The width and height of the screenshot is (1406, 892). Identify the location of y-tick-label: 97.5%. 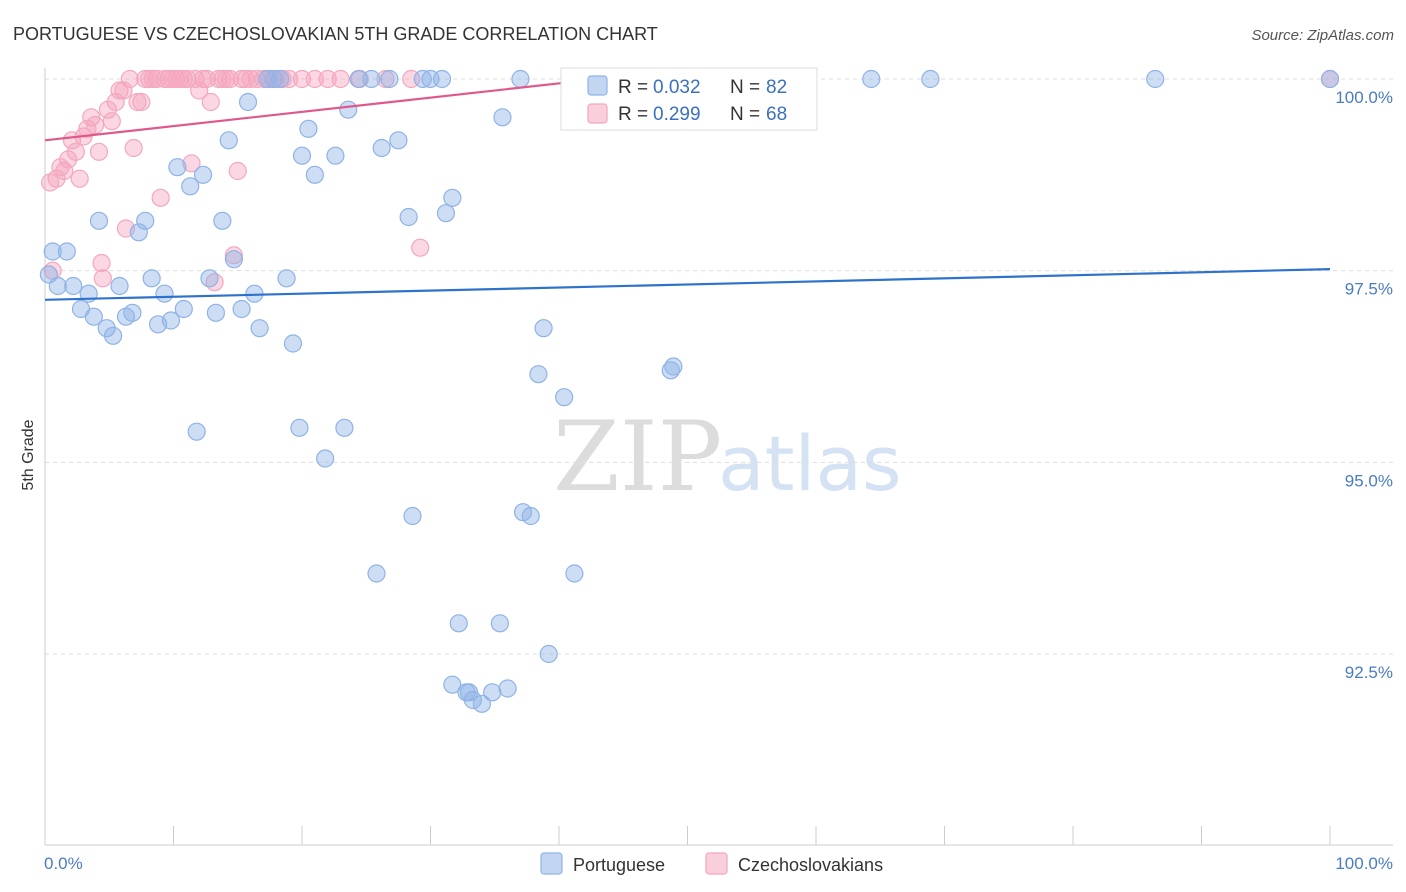
(1369, 289).